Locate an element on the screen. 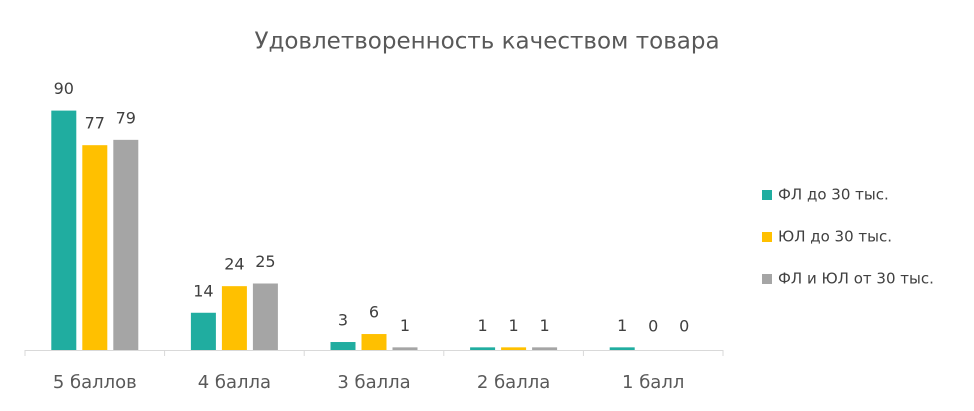 The height and width of the screenshot is (411, 974). data-label: 24 is located at coordinates (234, 264).